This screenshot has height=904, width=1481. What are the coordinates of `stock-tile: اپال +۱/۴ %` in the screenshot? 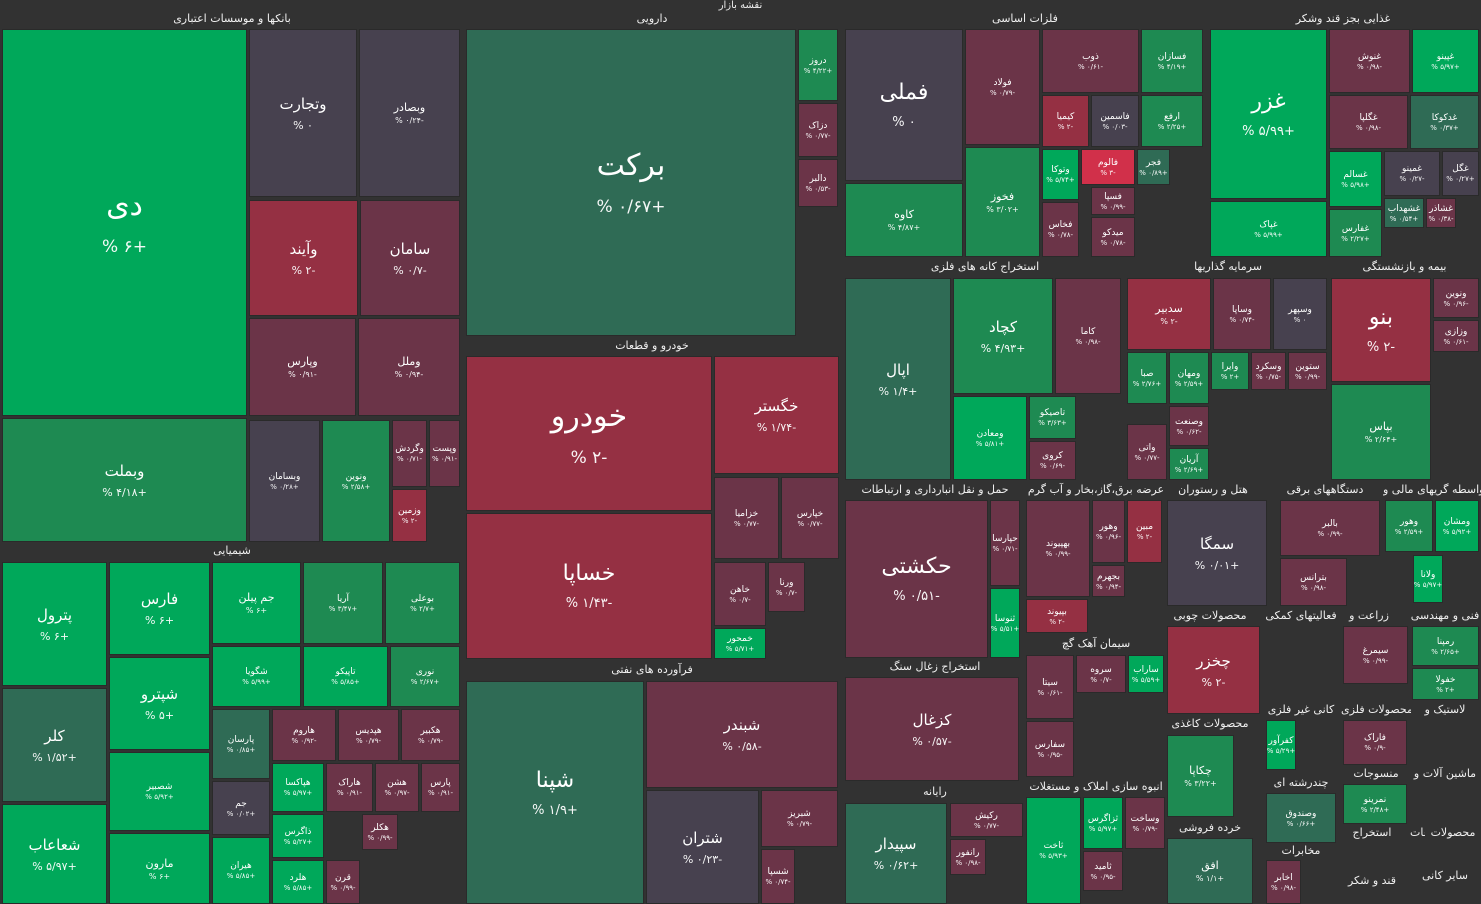 It's located at (898, 379).